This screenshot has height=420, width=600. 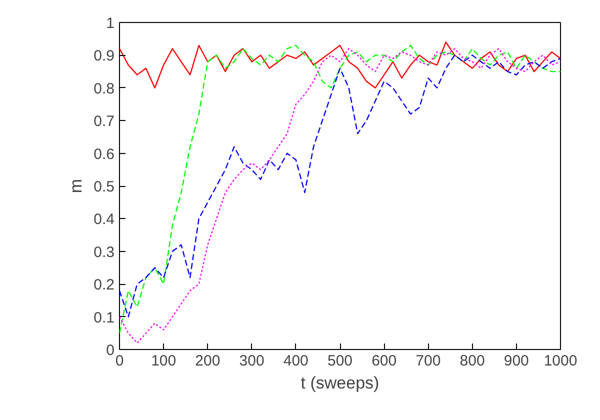 What do you see at coordinates (384, 361) in the screenshot?
I see `x-tick-label: 600` at bounding box center [384, 361].